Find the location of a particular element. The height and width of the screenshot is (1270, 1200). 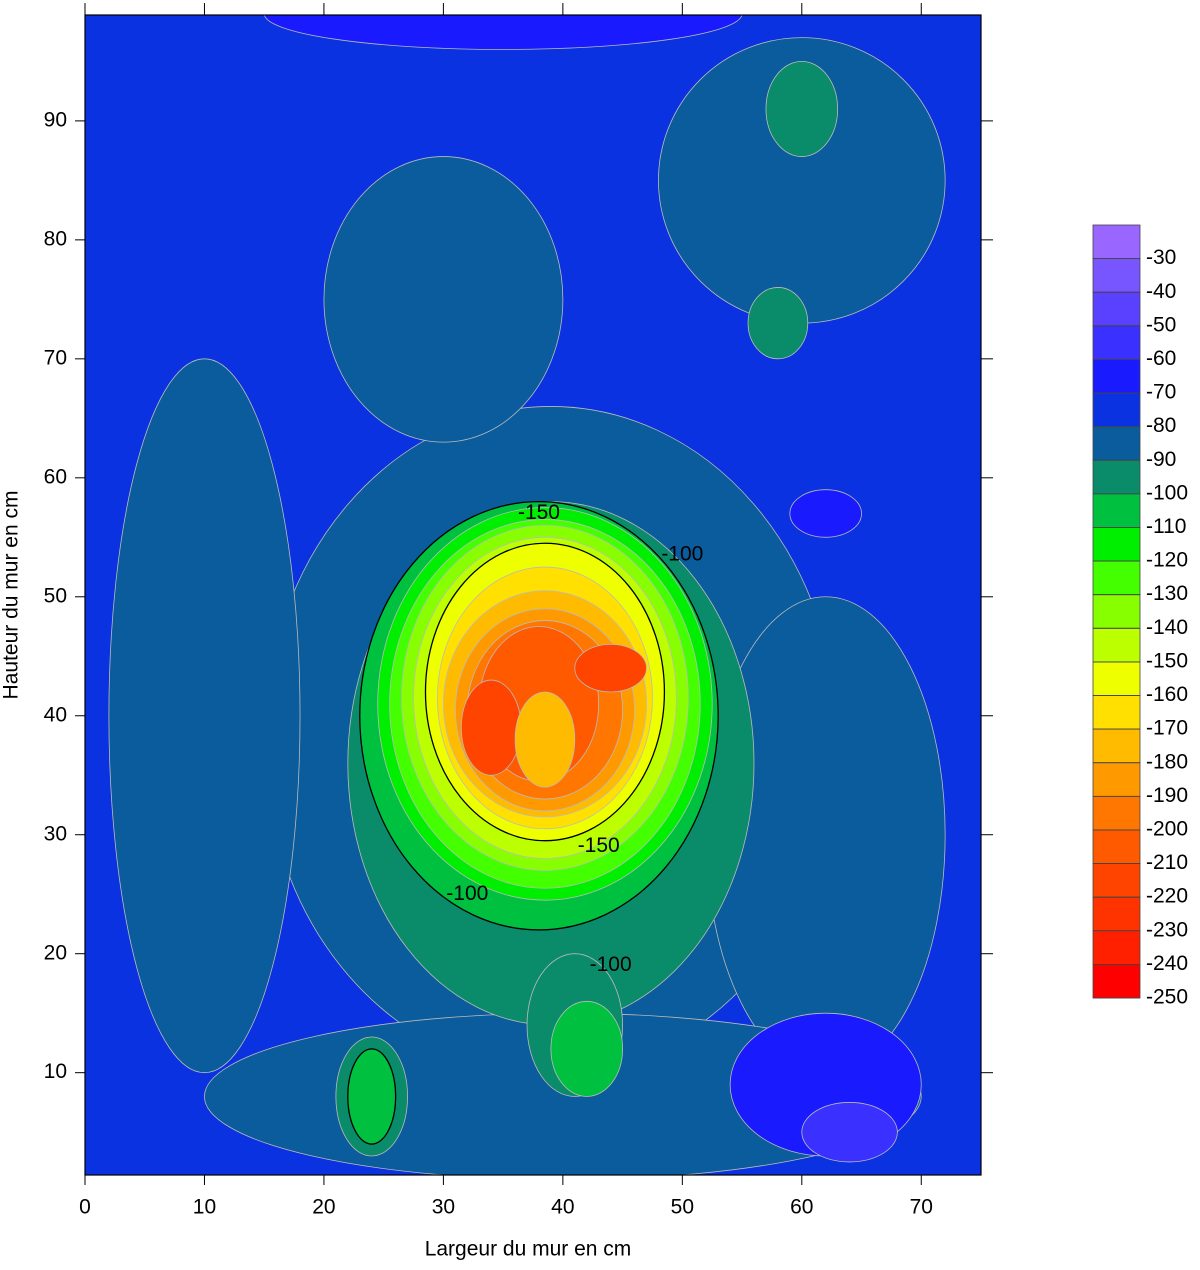

y-tick-label: 10 is located at coordinates (55, 1071).